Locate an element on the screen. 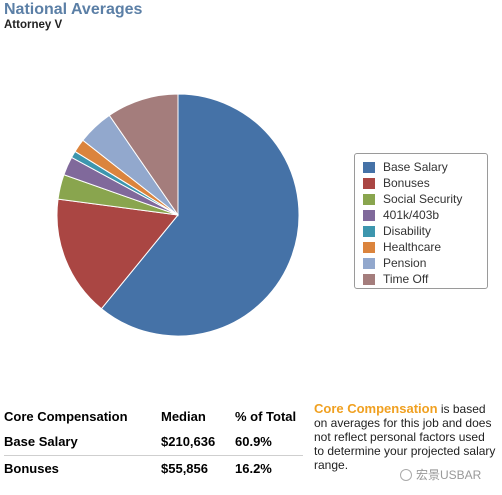 The height and width of the screenshot is (495, 502). table-row: Base Salary $210,636 60.9% is located at coordinates (153, 442).